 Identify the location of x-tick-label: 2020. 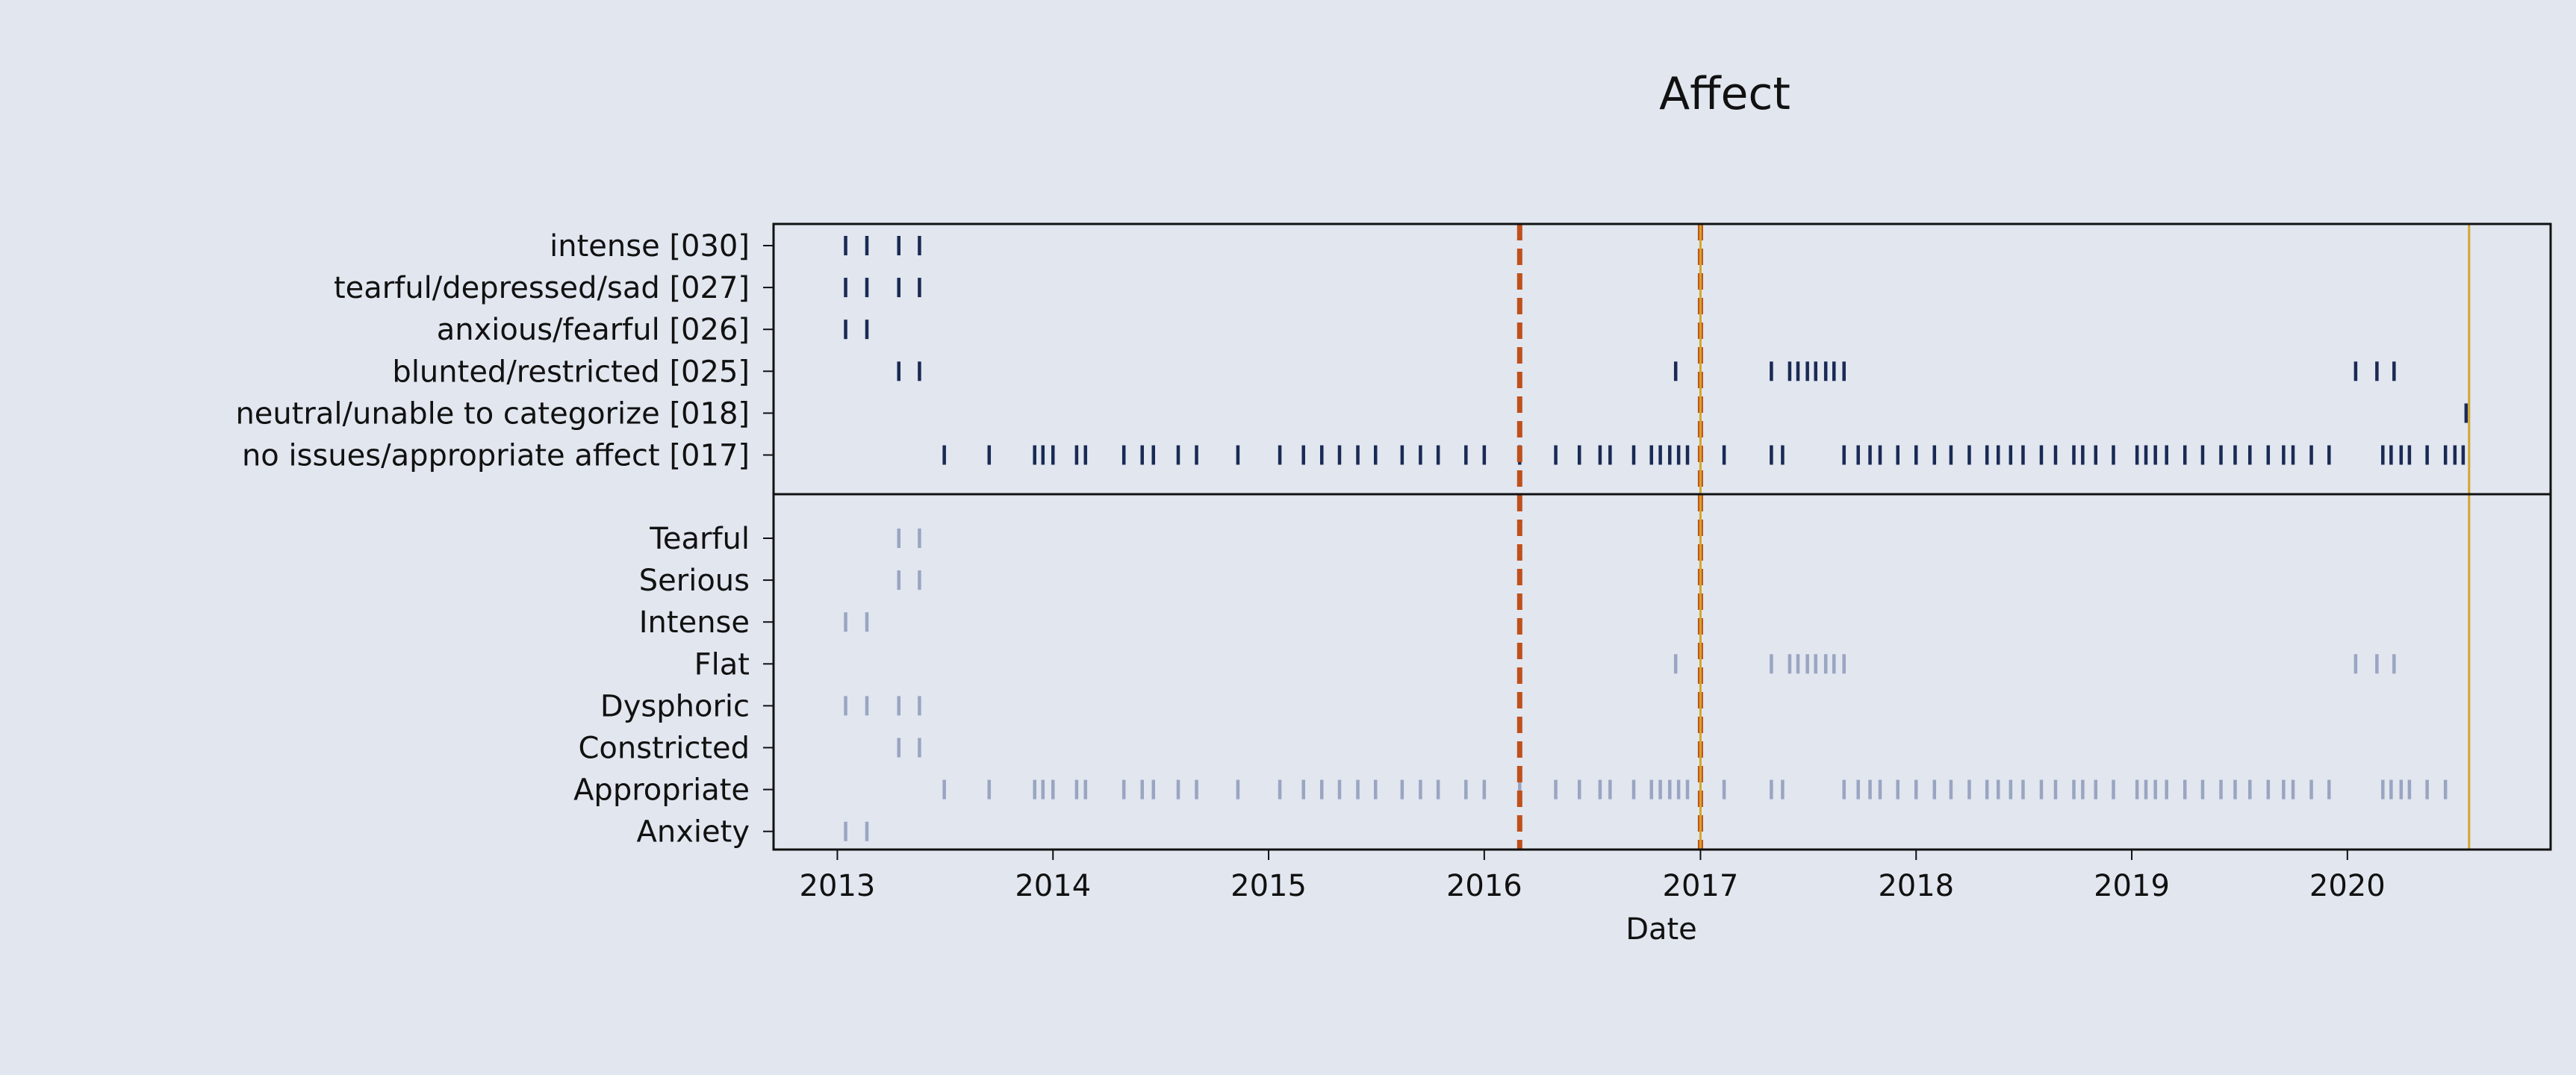
(2347, 886).